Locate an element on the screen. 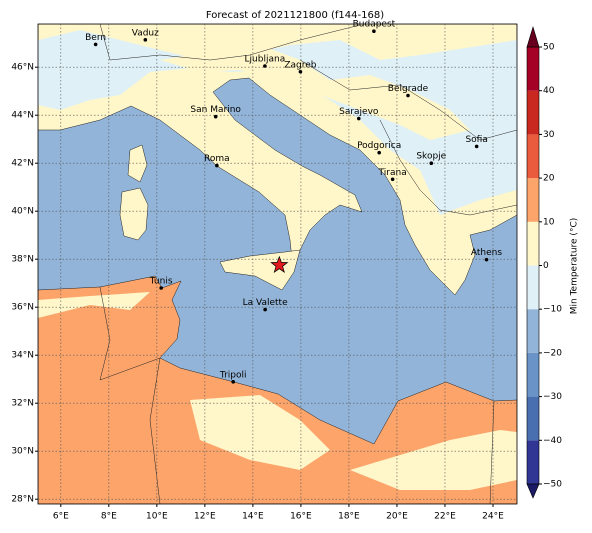 The image size is (592, 533). y-tick-label: 28°N is located at coordinates (22, 500).